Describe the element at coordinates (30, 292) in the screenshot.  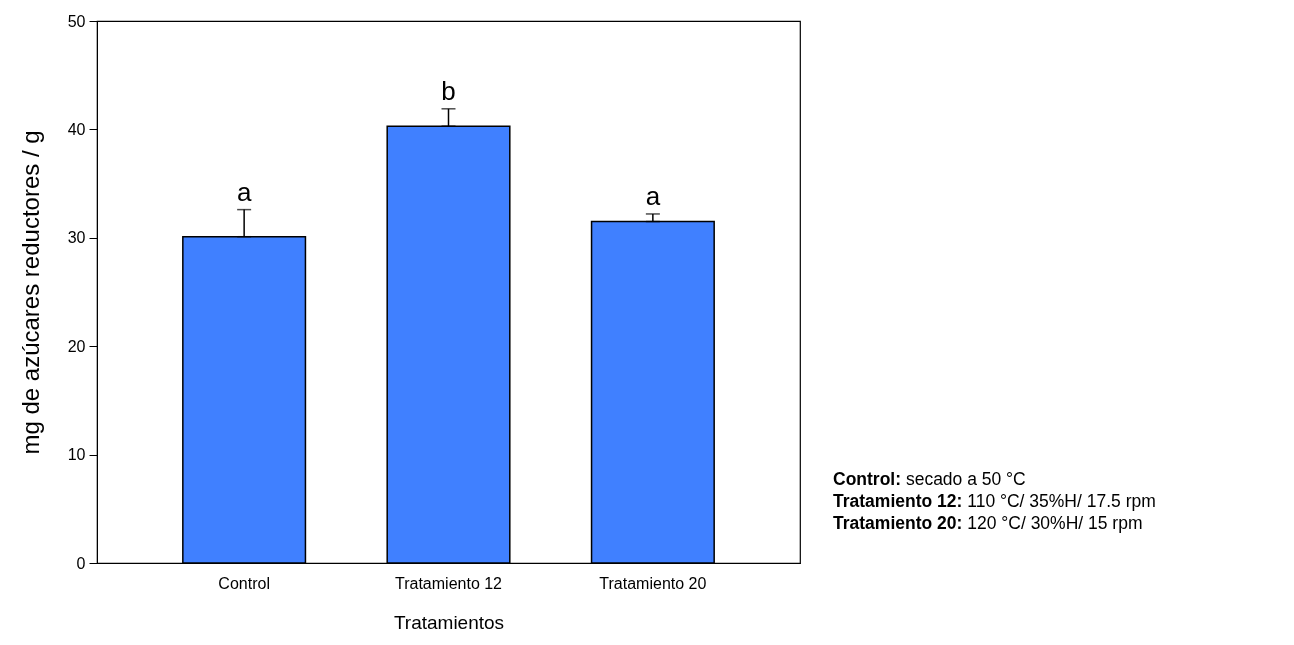
I see `y-axis-title: mg de azúcares reductores / g` at that location.